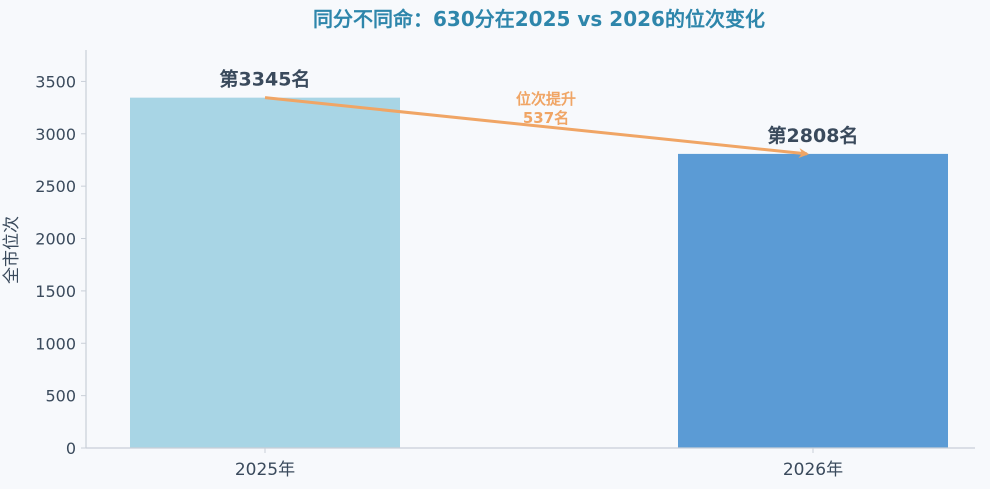 The width and height of the screenshot is (990, 489). Describe the element at coordinates (55, 343) in the screenshot. I see `y-tick-label: 1000` at that location.